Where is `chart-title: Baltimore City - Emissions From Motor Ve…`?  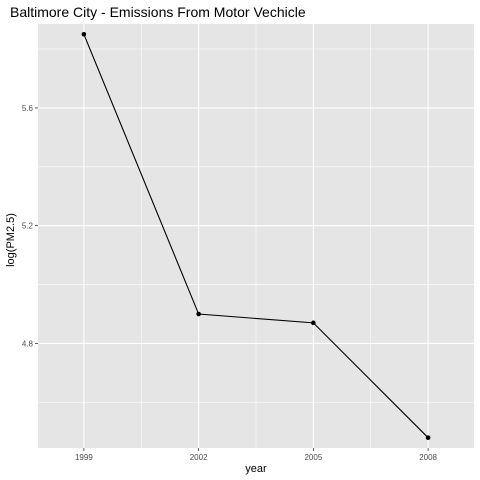 chart-title: Baltimore City - Emissions From Motor Ve… is located at coordinates (158, 12).